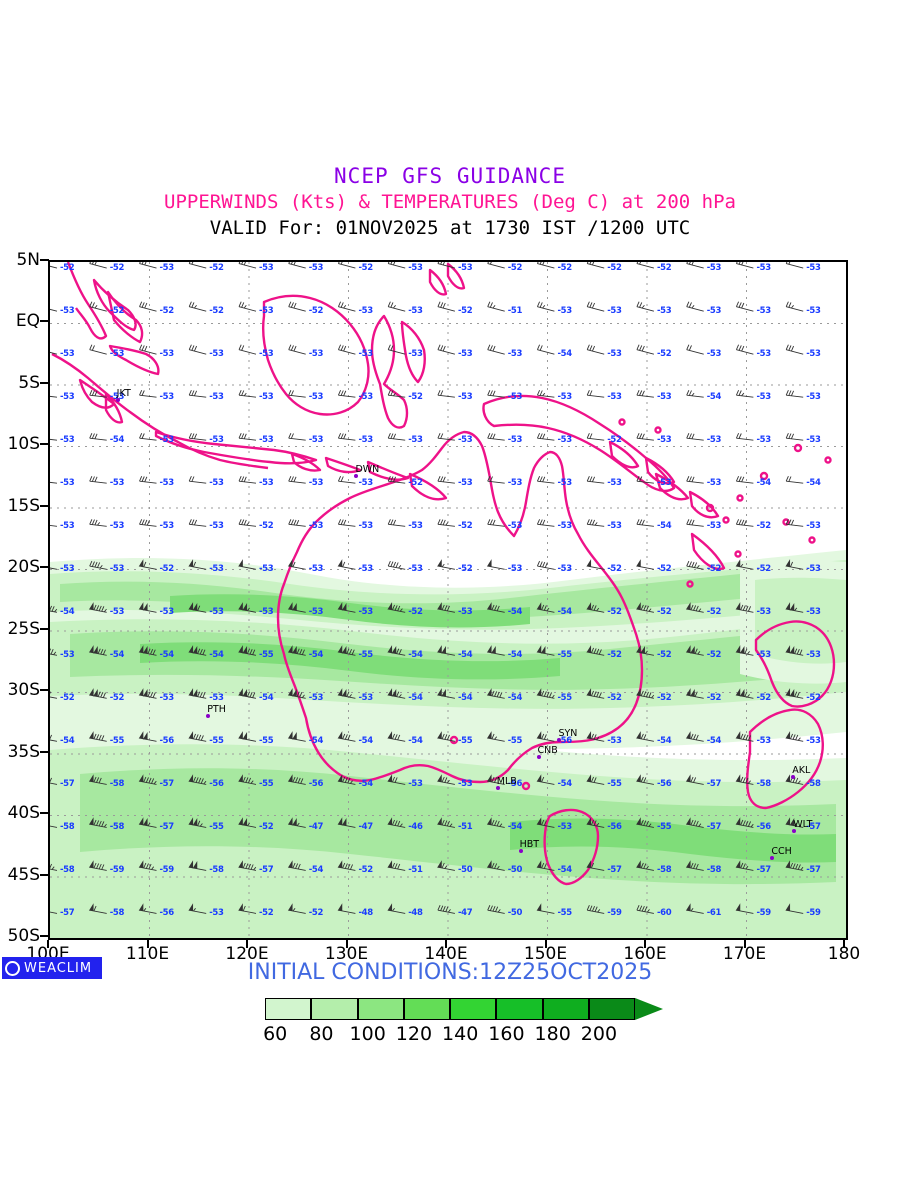 This screenshot has width=900, height=1200. What do you see at coordinates (247, 954) in the screenshot?
I see `x-axis-tick-label: 120E` at bounding box center [247, 954].